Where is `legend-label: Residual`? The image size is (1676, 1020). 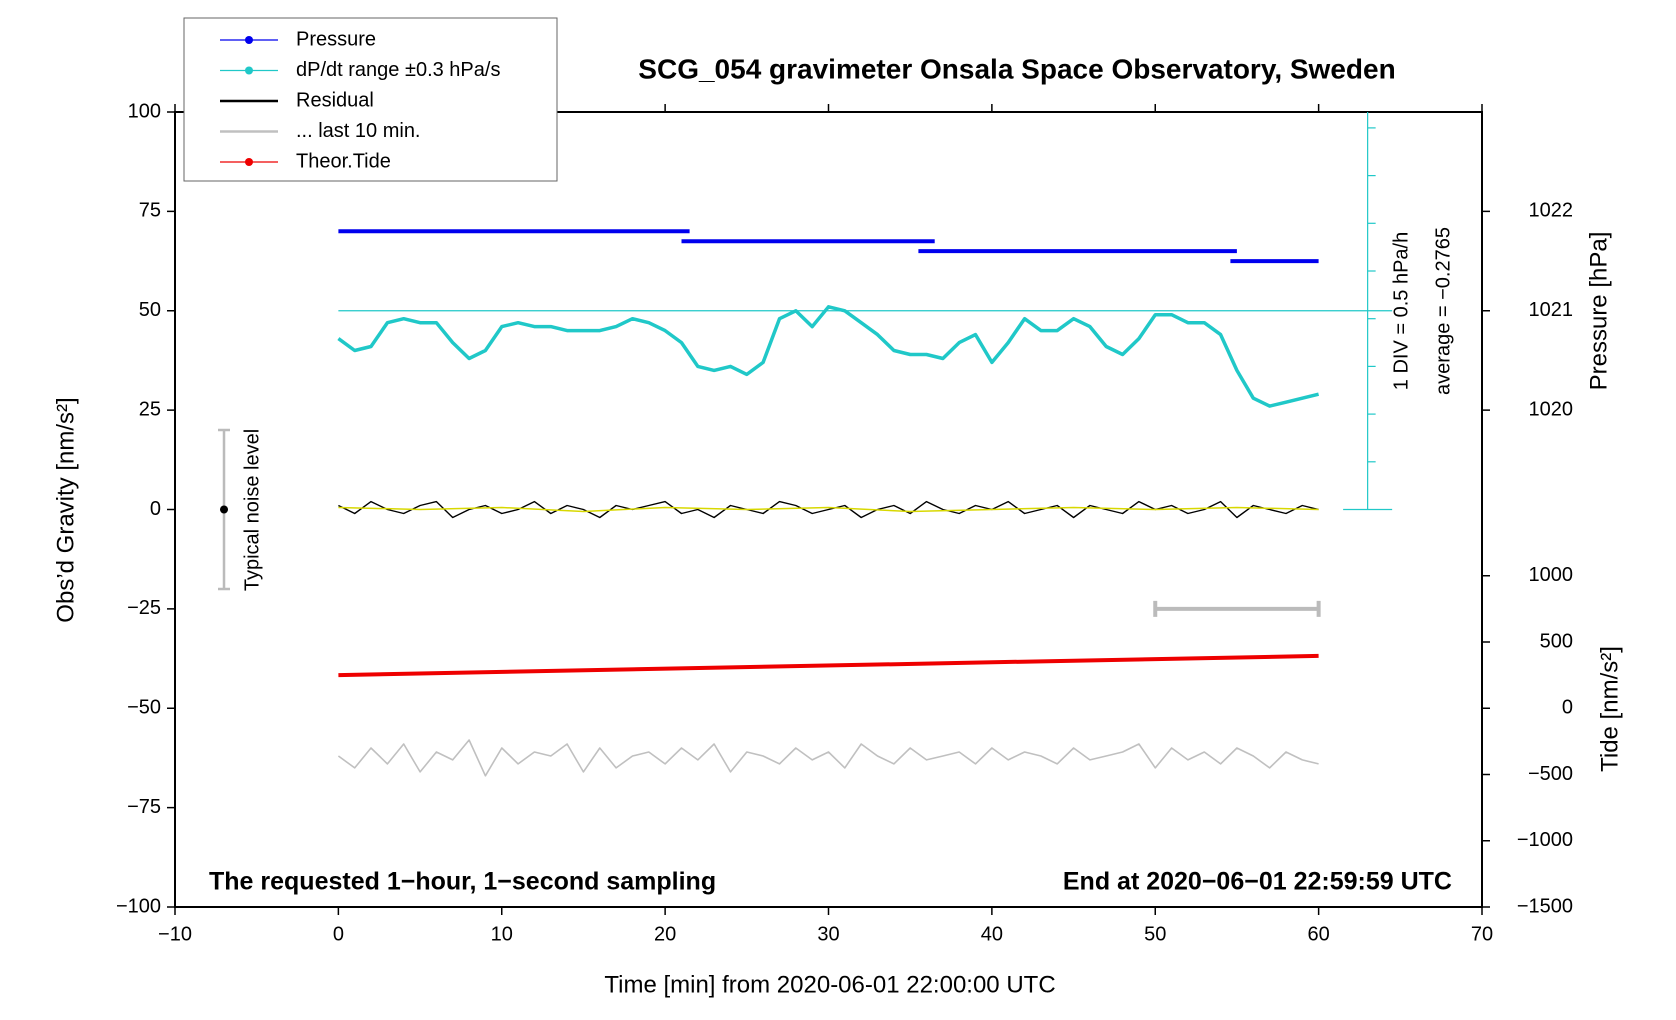 legend-label: Residual is located at coordinates (335, 100).